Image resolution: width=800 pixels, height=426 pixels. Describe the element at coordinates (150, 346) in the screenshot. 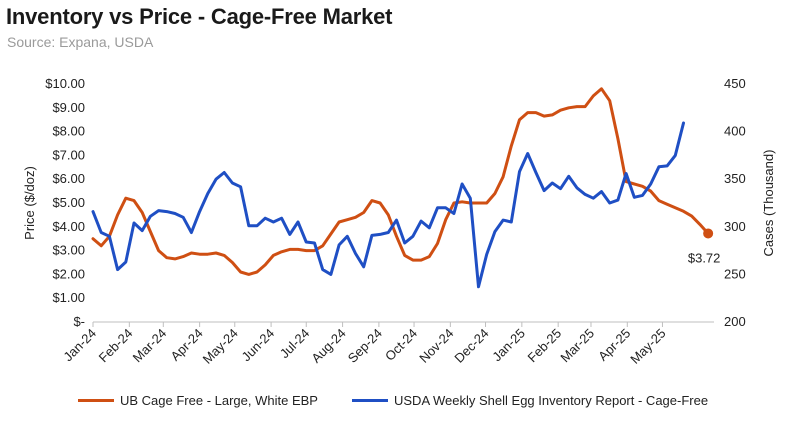

I see `x-tick-label: Mar-24` at that location.